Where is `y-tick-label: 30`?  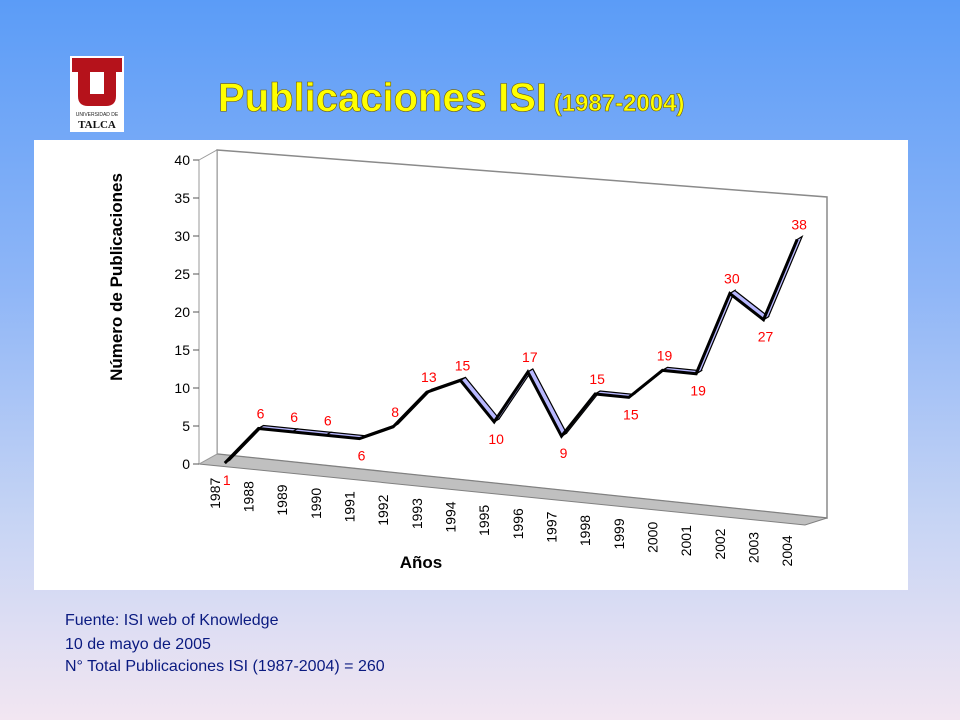 y-tick-label: 30 is located at coordinates (182, 236).